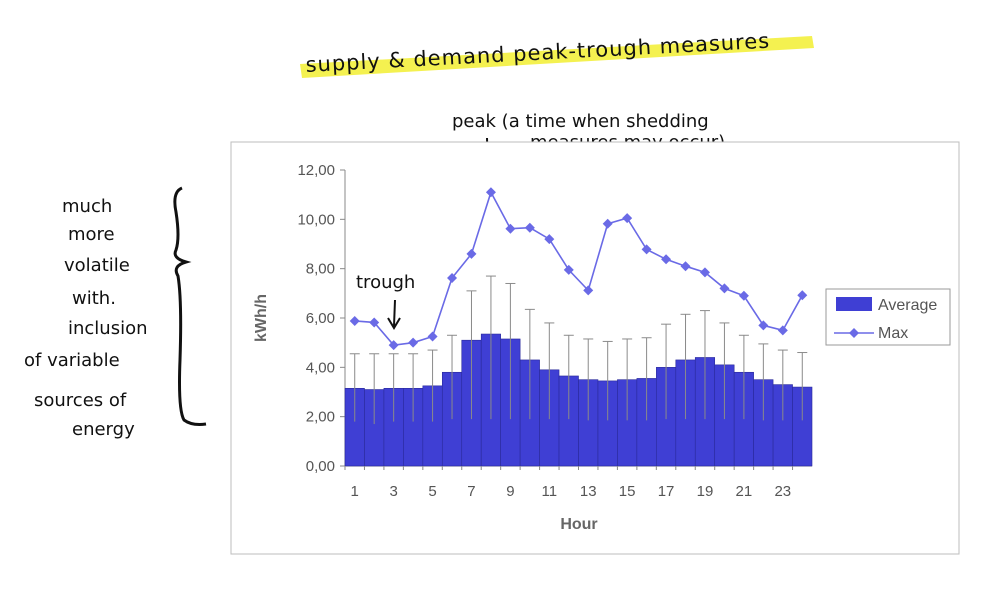  I want to click on side-note-line: much, so click(87, 206).